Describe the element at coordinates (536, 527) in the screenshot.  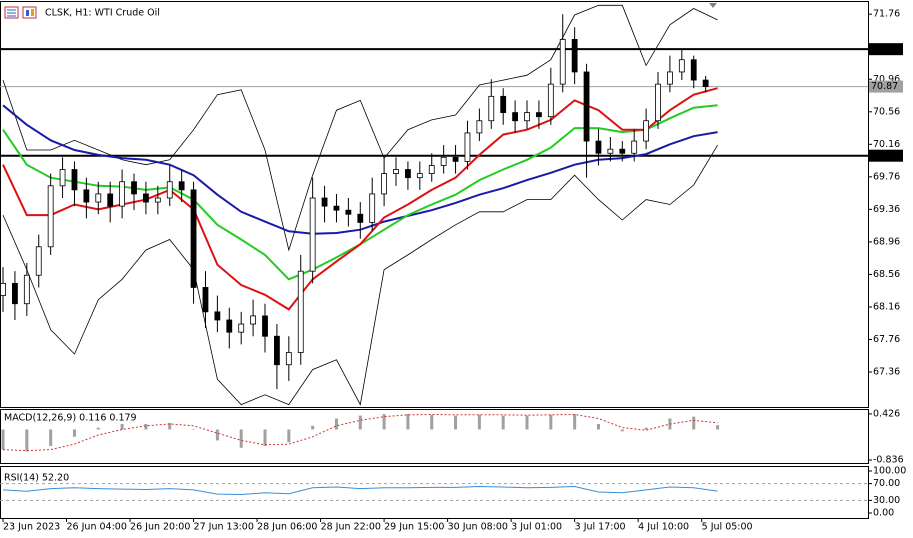
I see `x-tick-label: 3 Jul 01:00` at that location.